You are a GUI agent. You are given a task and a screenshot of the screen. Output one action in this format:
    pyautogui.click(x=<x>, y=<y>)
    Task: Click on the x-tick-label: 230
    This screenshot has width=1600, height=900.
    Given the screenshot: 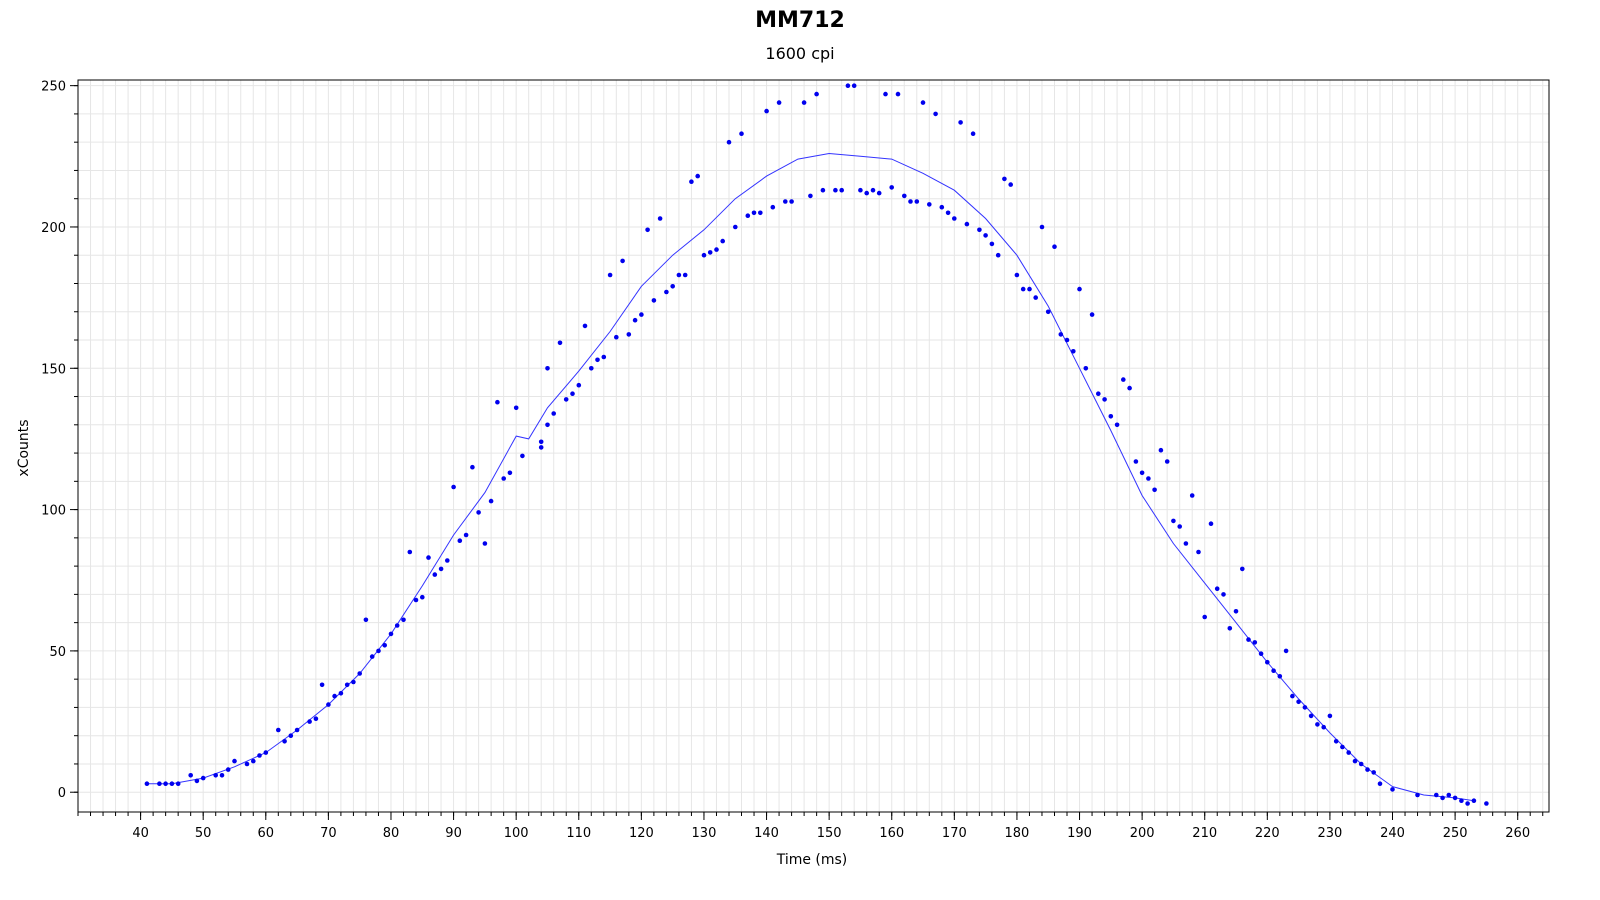 What is the action you would take?
    pyautogui.click(x=1330, y=833)
    